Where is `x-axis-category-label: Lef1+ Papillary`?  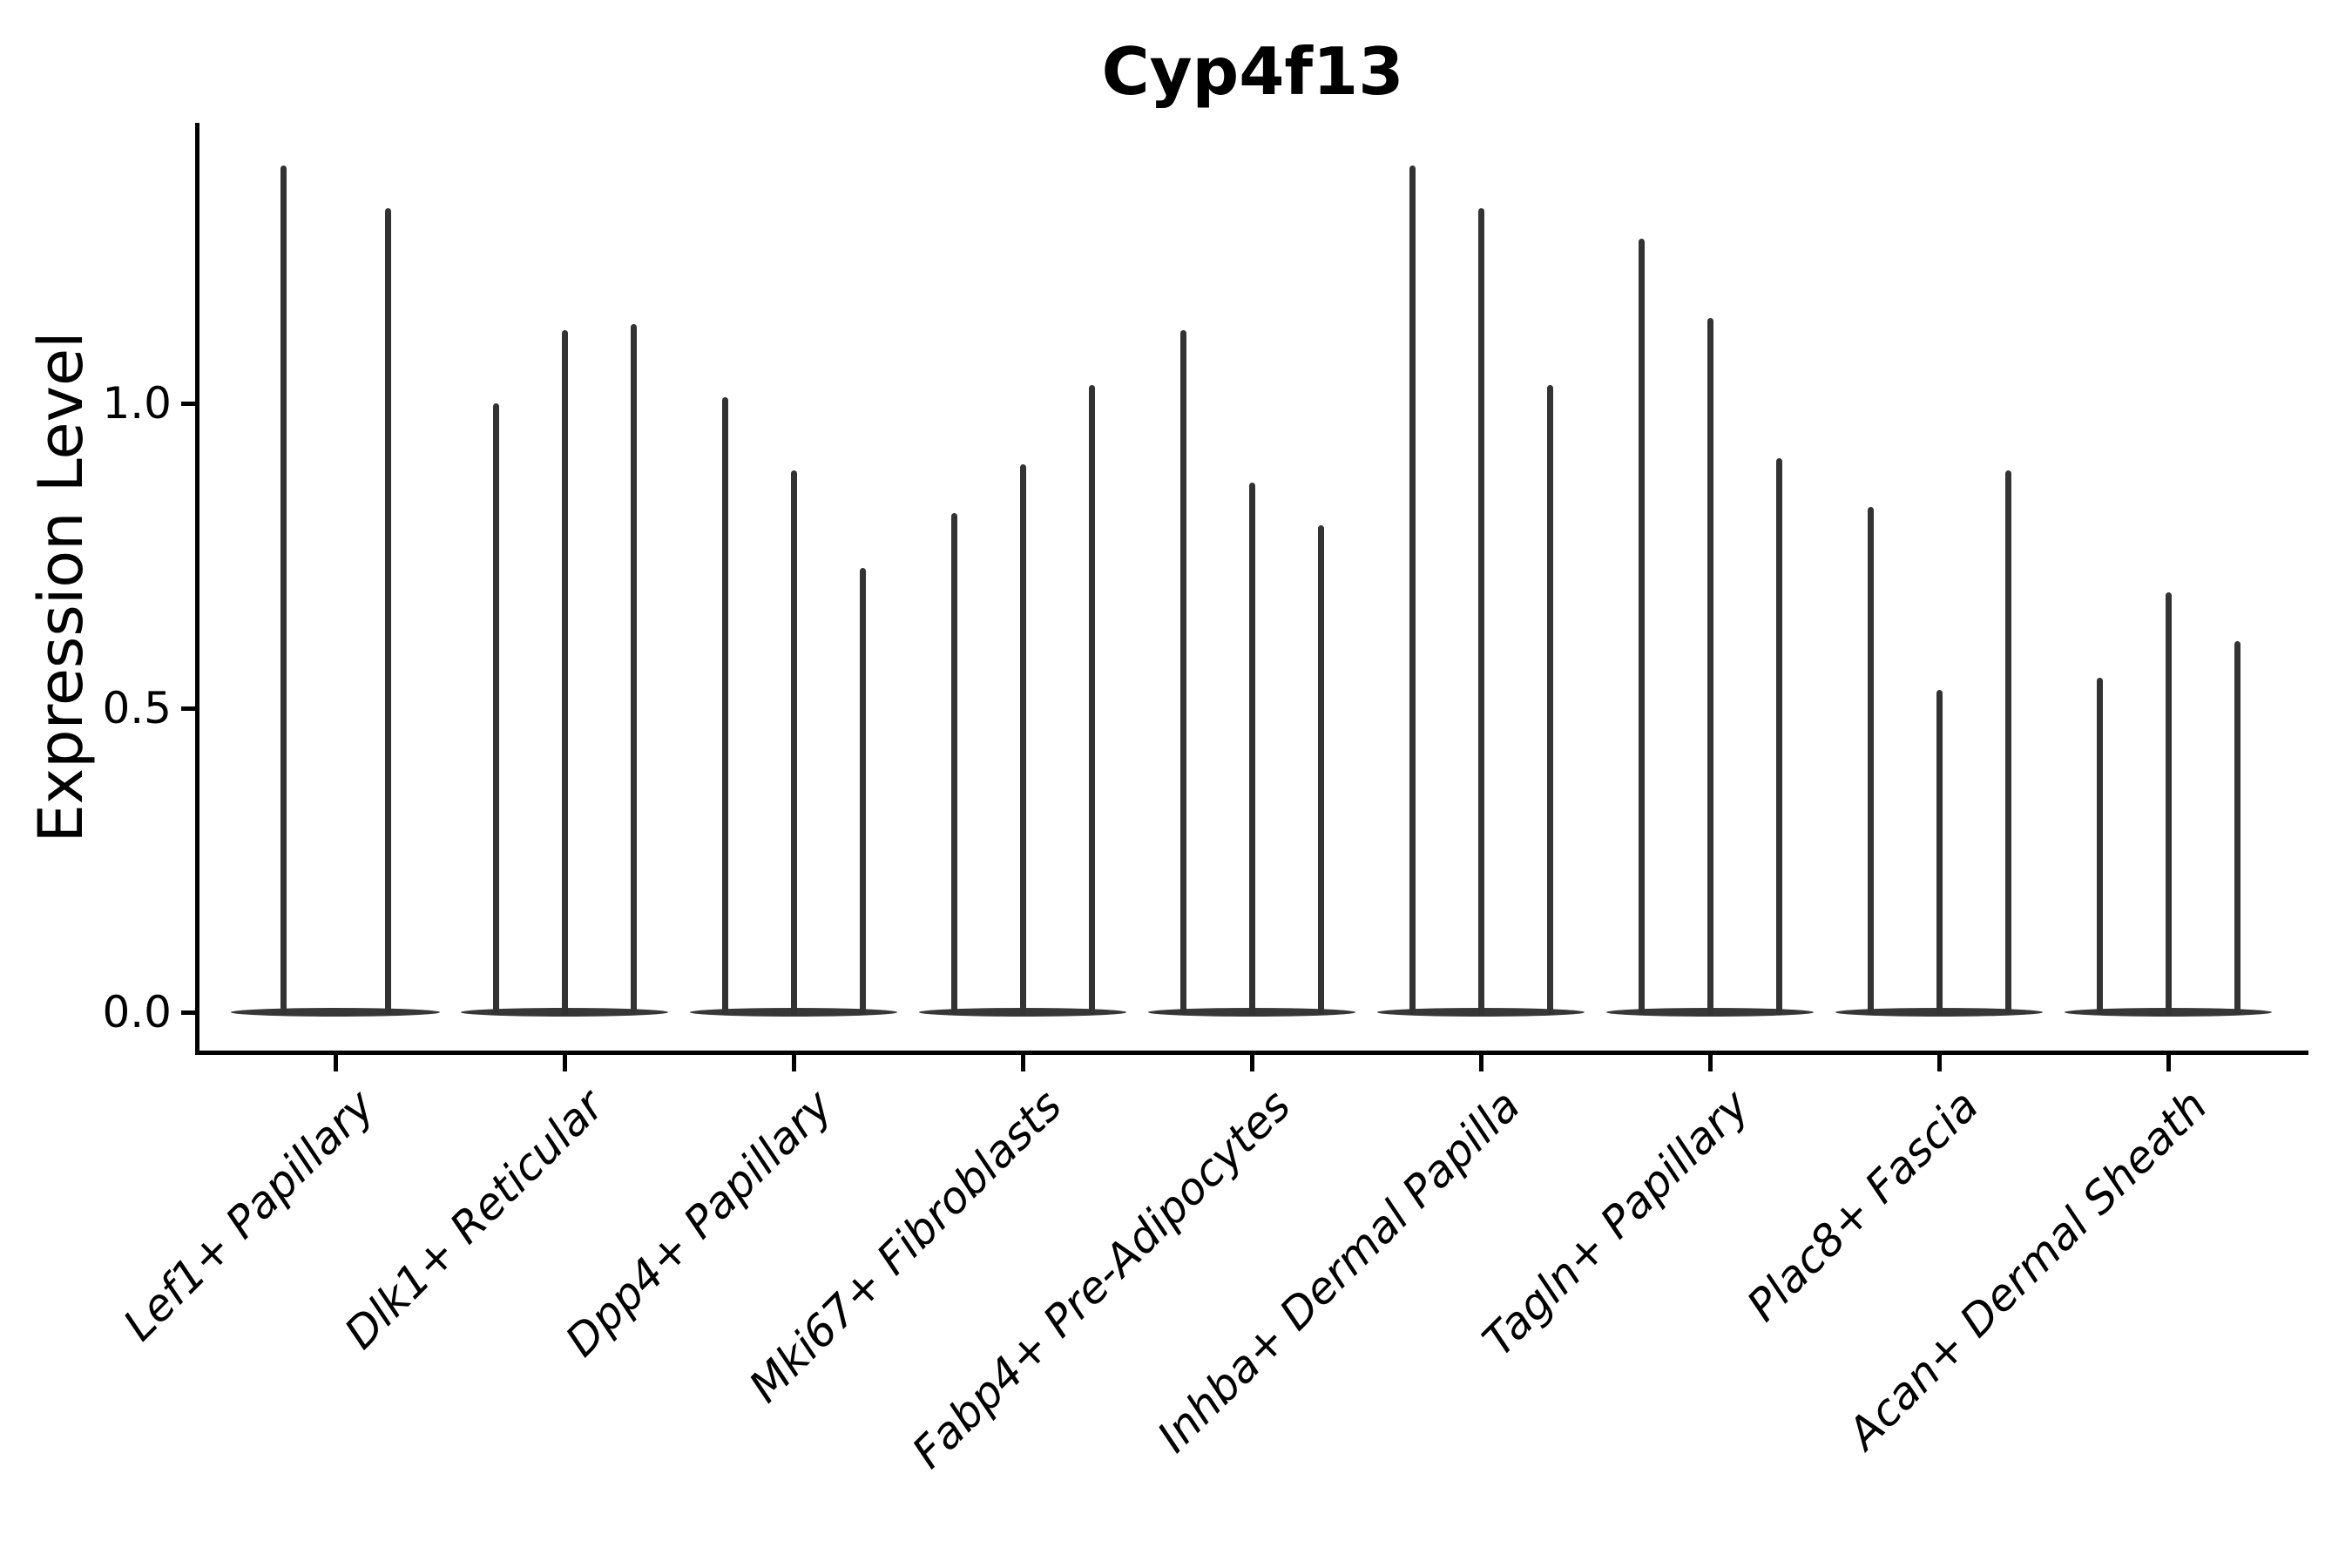 x-axis-category-label: Lef1+ Papillary is located at coordinates (249, 1215).